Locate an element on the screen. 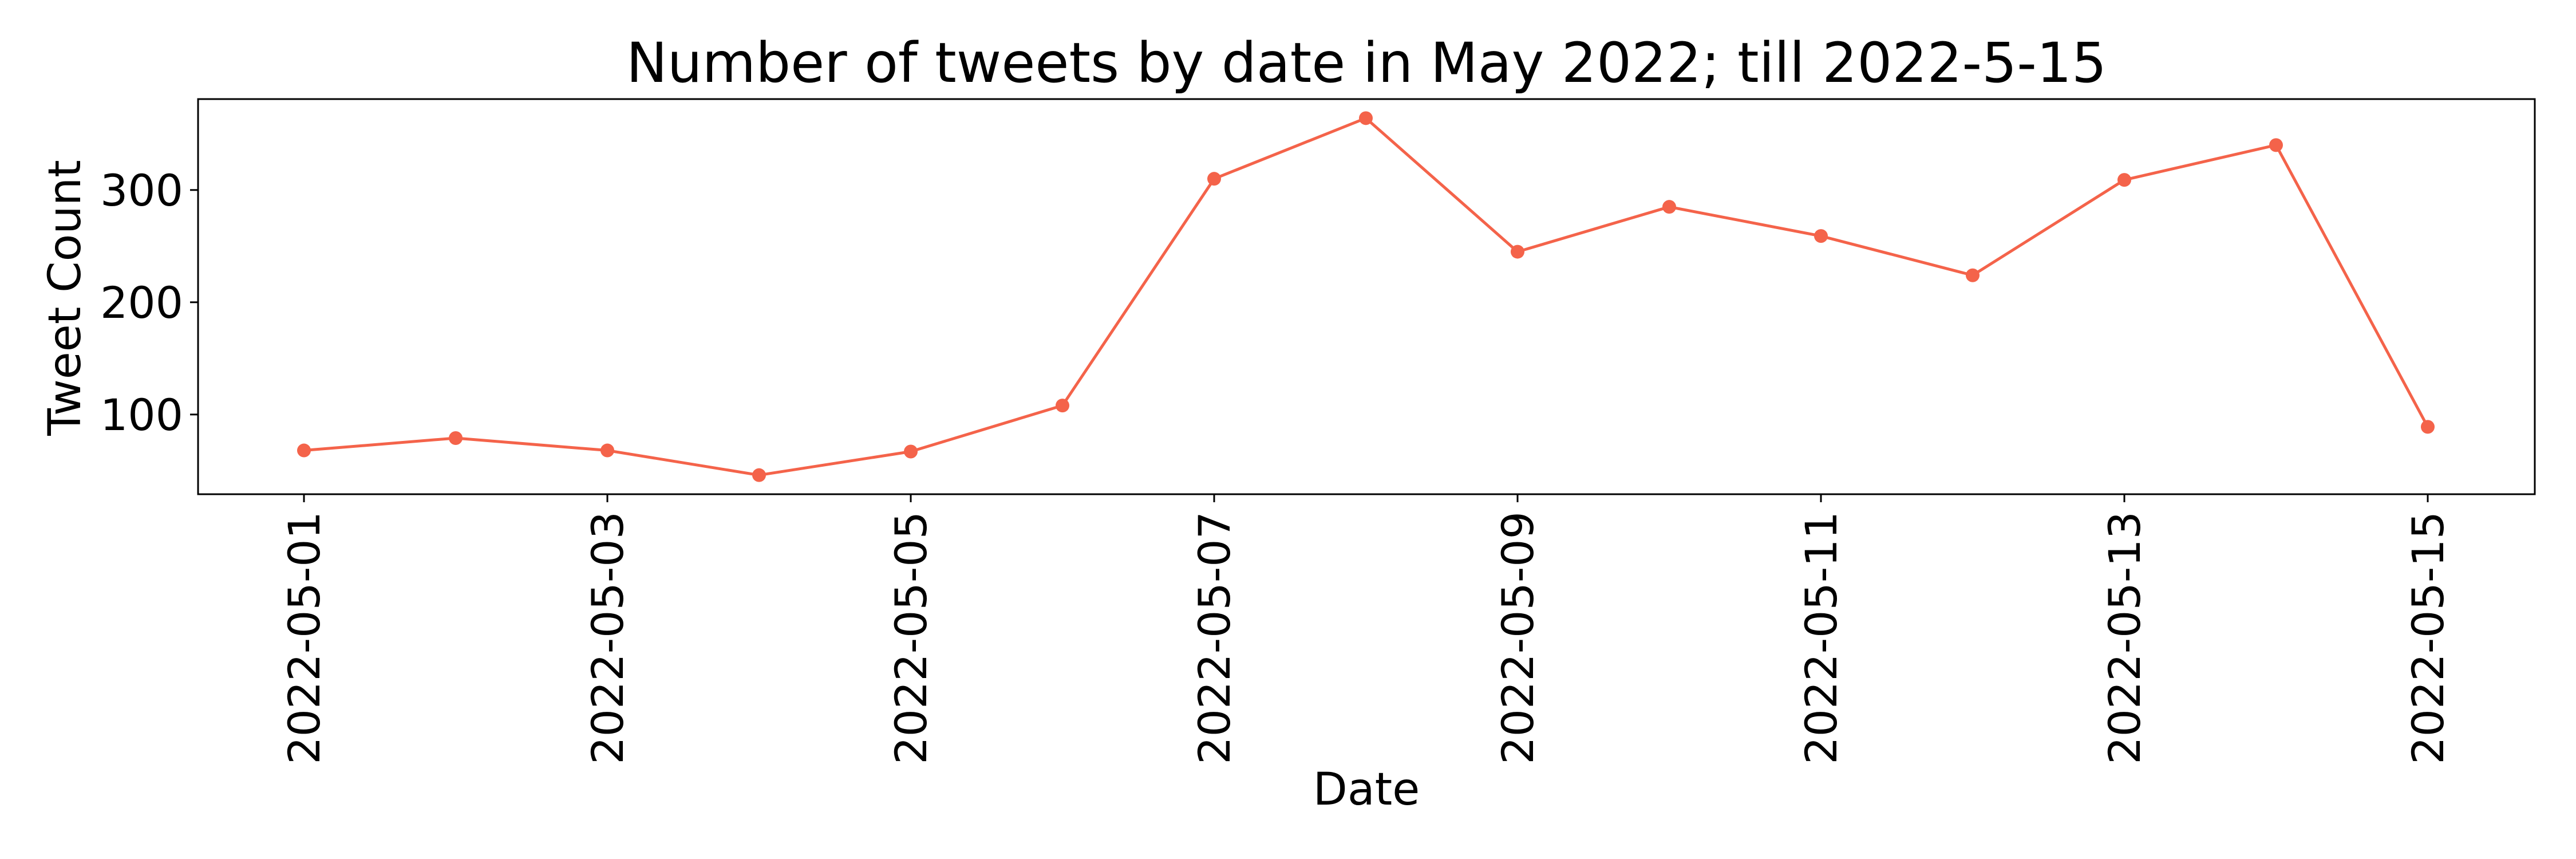 The width and height of the screenshot is (2576, 859). y-tick-label: 200 is located at coordinates (141, 302).